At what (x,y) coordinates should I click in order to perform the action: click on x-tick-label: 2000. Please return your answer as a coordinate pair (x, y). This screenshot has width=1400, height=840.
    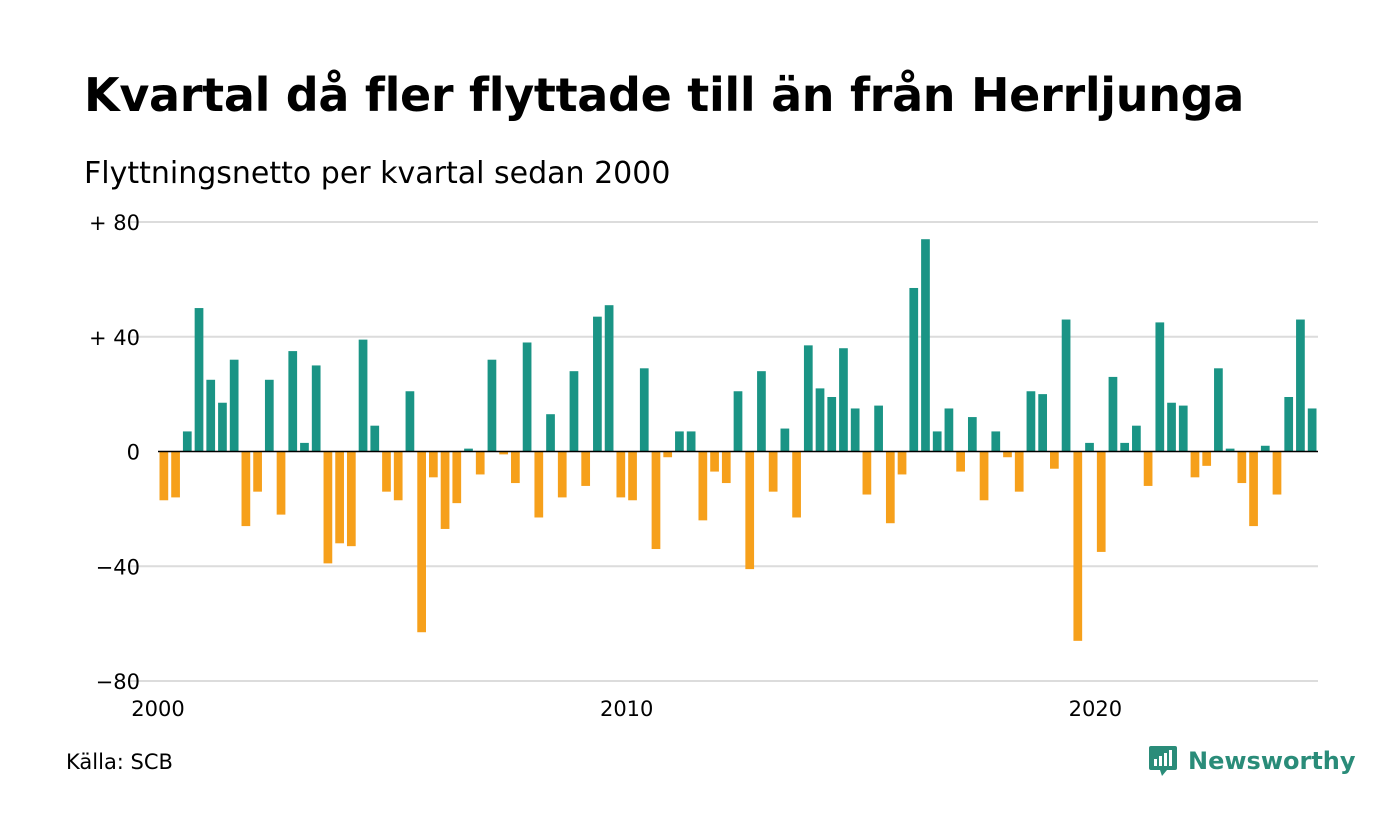
    Looking at the image, I should click on (157, 709).